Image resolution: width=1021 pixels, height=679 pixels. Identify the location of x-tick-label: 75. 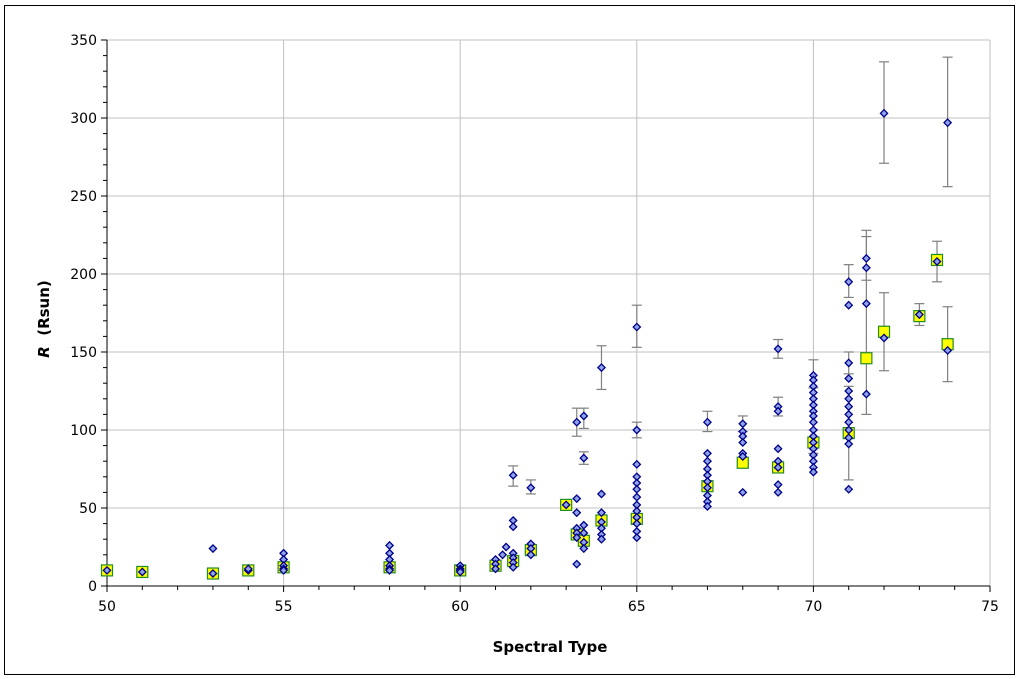
(990, 607).